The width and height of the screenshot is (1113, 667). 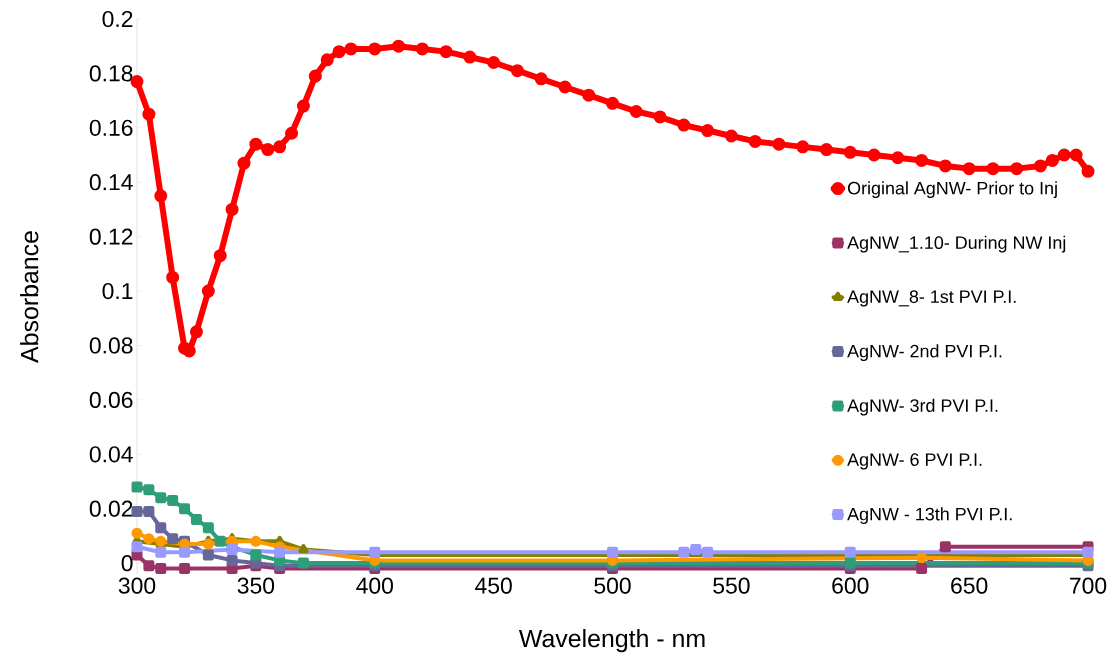 What do you see at coordinates (111, 236) in the screenshot?
I see `y-tick-label: 0.12` at bounding box center [111, 236].